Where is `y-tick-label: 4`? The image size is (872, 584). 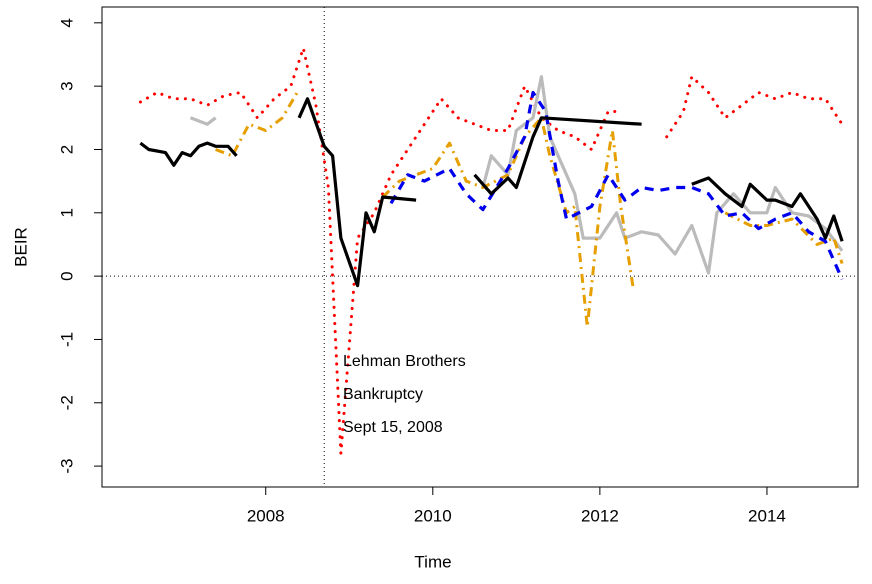
y-tick-label: 4 is located at coordinates (66, 22).